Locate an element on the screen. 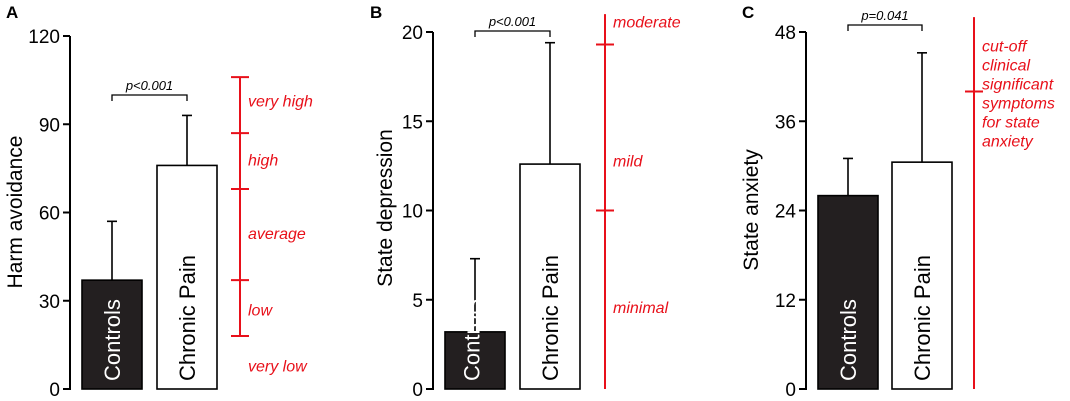  y-tick-label: 36 is located at coordinates (785, 122).